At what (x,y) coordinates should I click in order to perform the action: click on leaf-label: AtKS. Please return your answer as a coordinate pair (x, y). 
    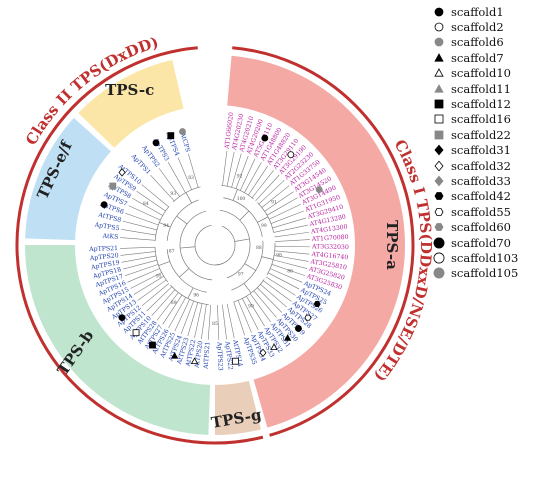
    Looking at the image, I should click on (109, 237).